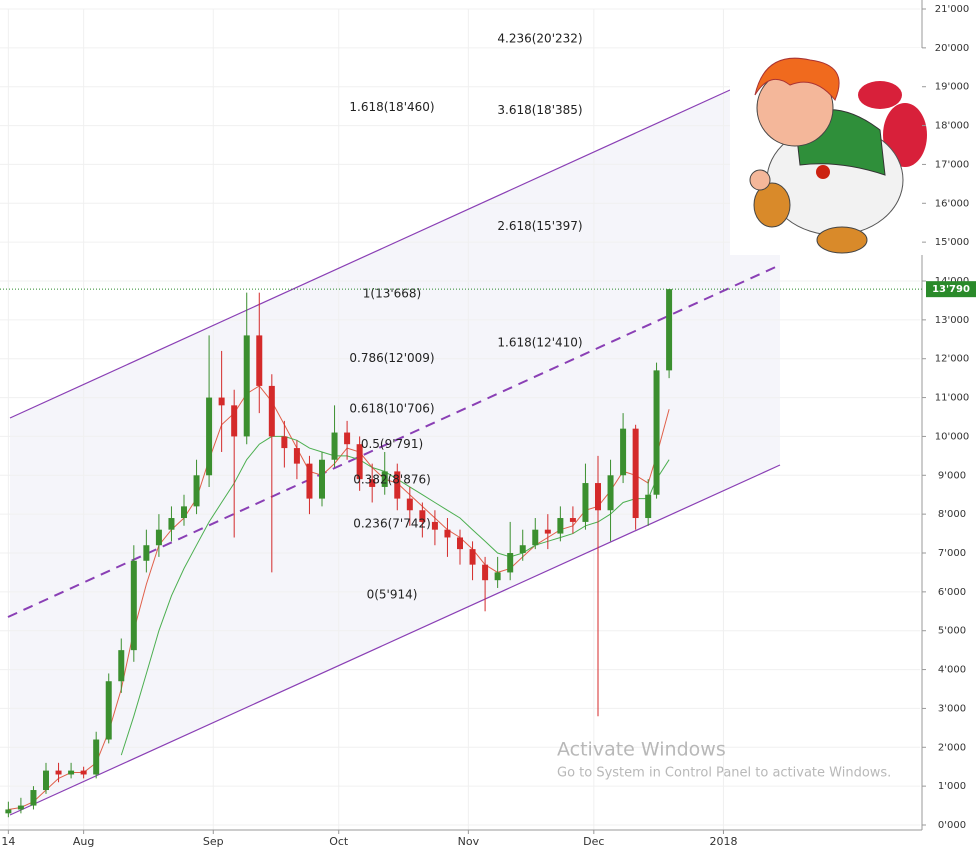 The image size is (977, 851). I want to click on x-tick-label: Oct, so click(339, 841).